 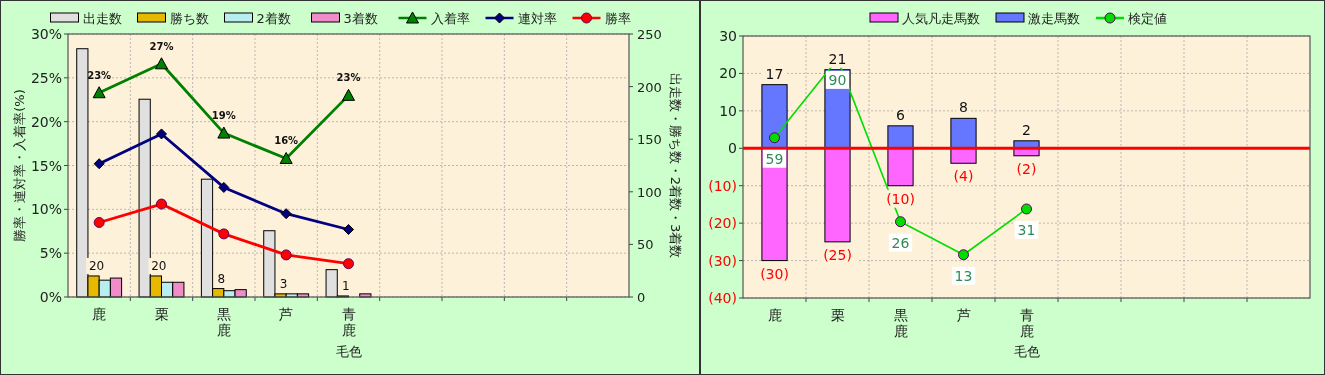 What do you see at coordinates (1147, 18) in the screenshot?
I see `legend-label: 検定値` at bounding box center [1147, 18].